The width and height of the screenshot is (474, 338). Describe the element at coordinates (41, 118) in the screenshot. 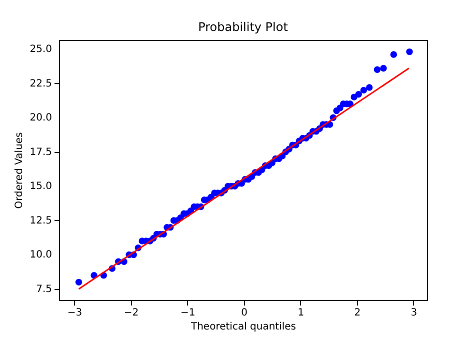

I see `y-tick-label: 20.0` at that location.